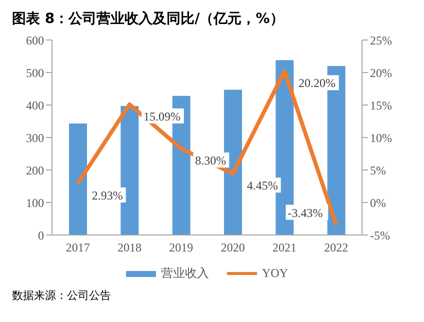 The image size is (424, 322). What do you see at coordinates (41, 235) in the screenshot?
I see `y-tick-label: 0` at bounding box center [41, 235].